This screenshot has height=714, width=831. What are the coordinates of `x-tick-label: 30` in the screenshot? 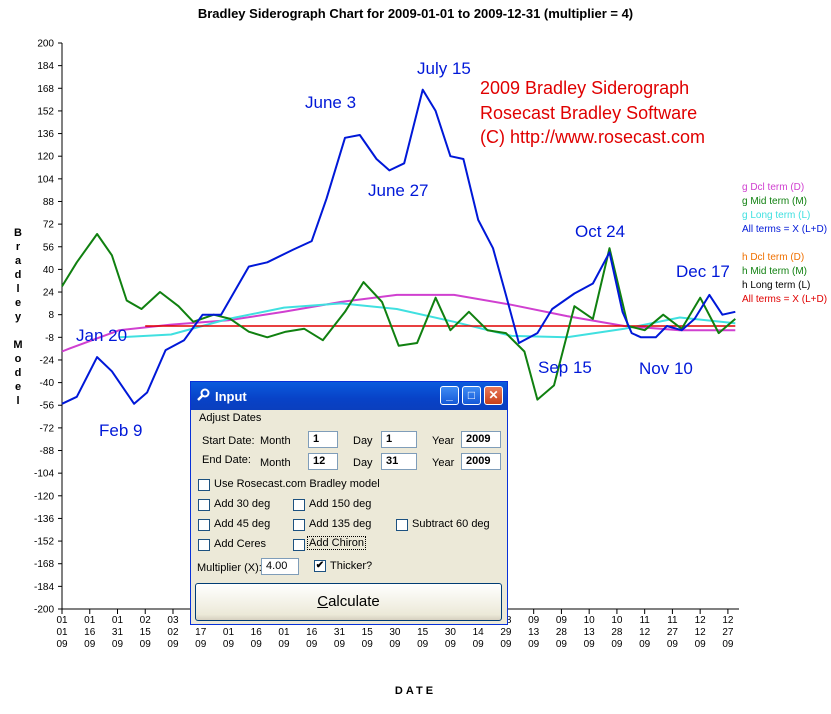 It's located at (395, 632).